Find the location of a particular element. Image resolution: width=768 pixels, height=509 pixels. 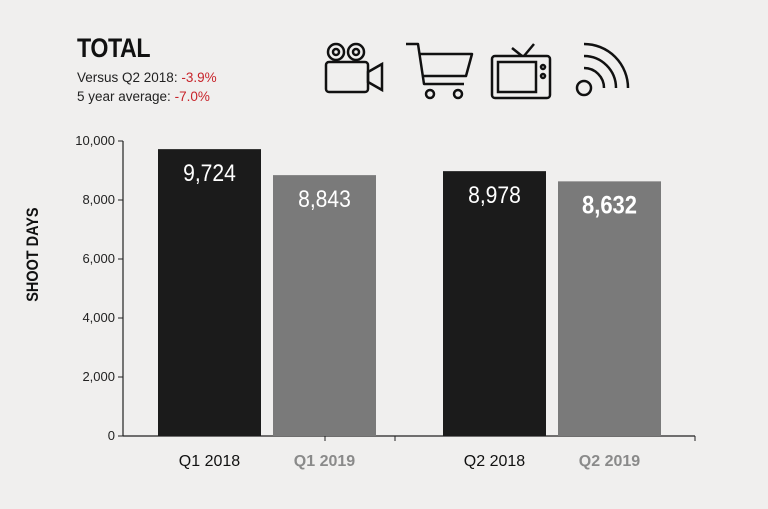

bar-q2-2018 is located at coordinates (494, 304).